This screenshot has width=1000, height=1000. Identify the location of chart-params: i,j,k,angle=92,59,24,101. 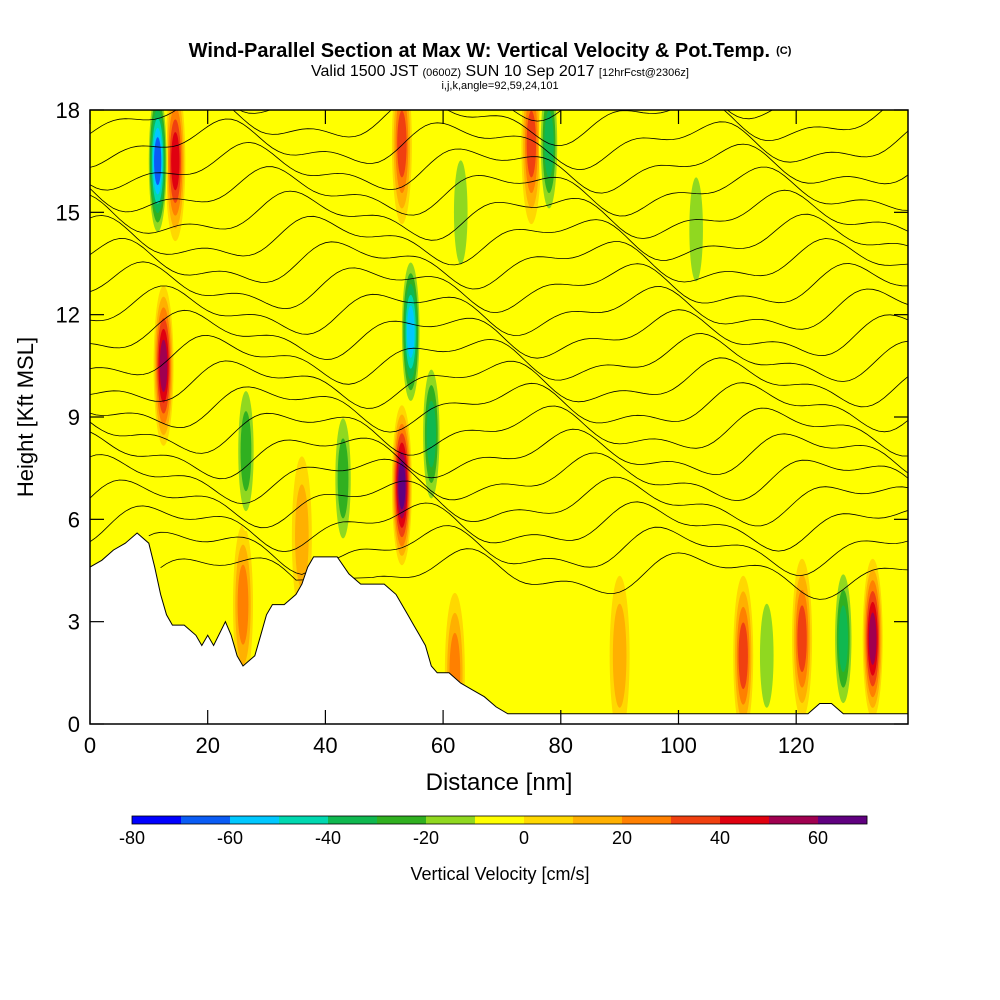
(499, 86).